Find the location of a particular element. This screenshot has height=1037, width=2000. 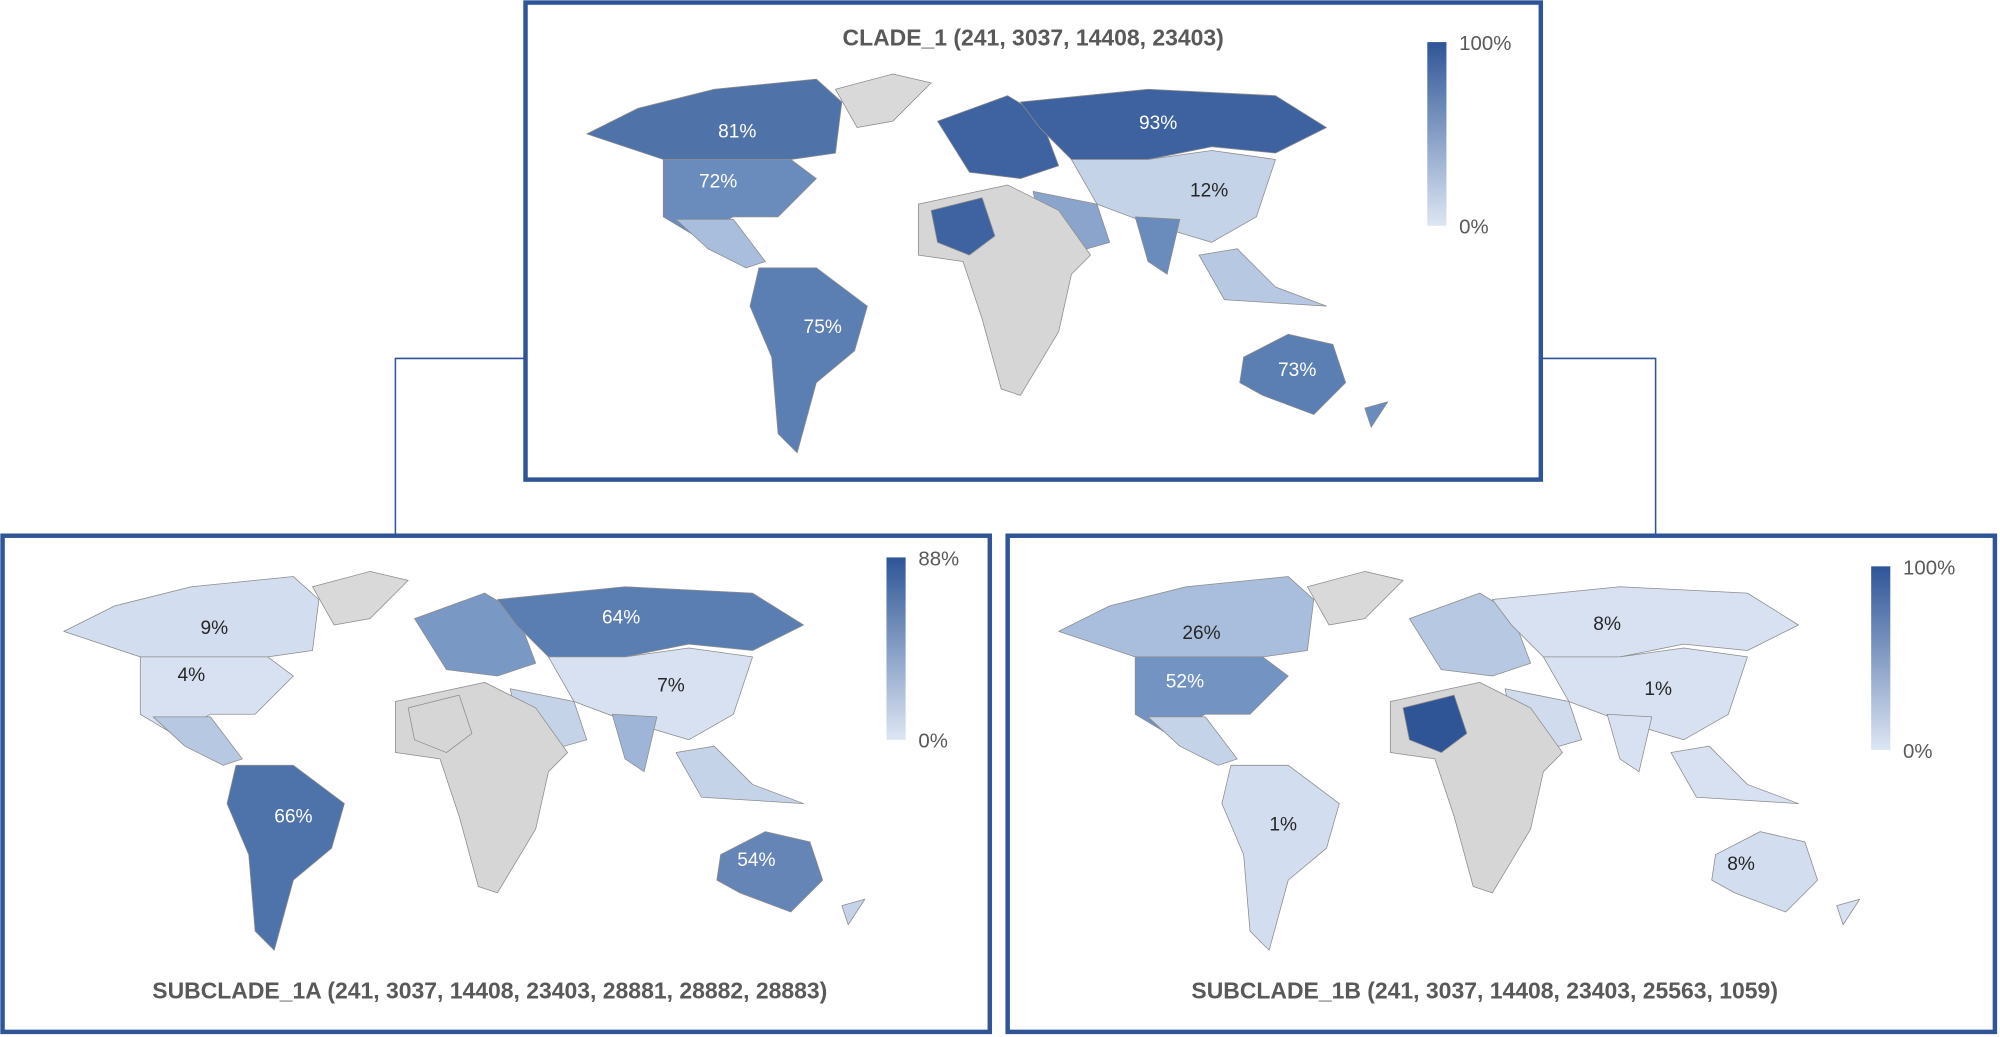

legend-max: 88% is located at coordinates (938, 559).